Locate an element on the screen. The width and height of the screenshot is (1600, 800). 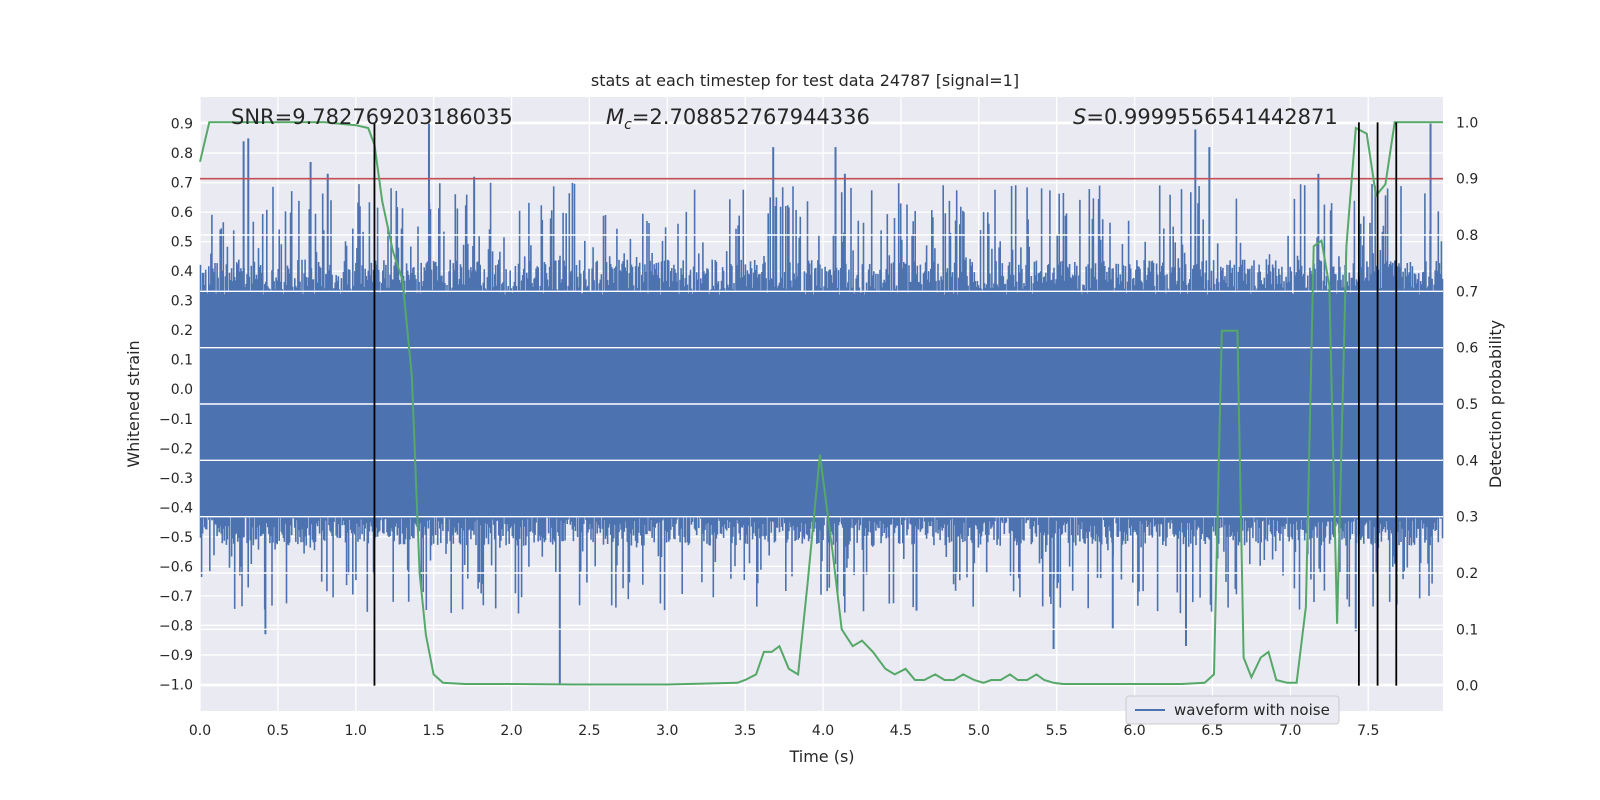
y-tick-label: −0.5 is located at coordinates (176, 538).